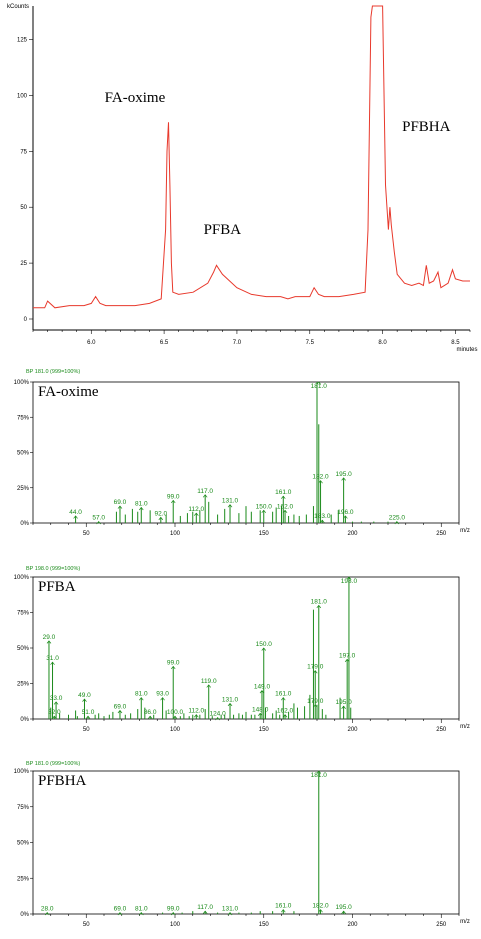 The width and height of the screenshot is (481, 939). What do you see at coordinates (260, 709) in the screenshot?
I see `peak-label: 148.0` at bounding box center [260, 709].